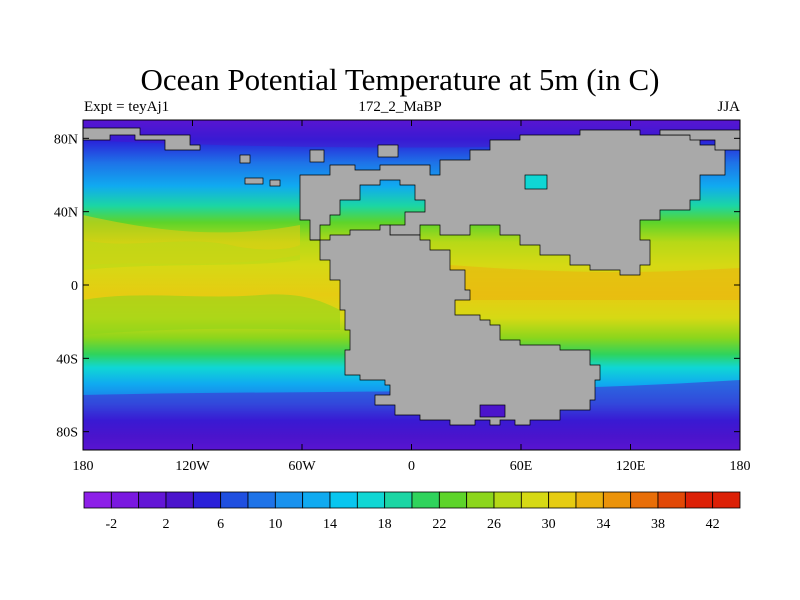 The height and width of the screenshot is (600, 800). What do you see at coordinates (411, 466) in the screenshot?
I see `x-tick-label: 0` at bounding box center [411, 466].